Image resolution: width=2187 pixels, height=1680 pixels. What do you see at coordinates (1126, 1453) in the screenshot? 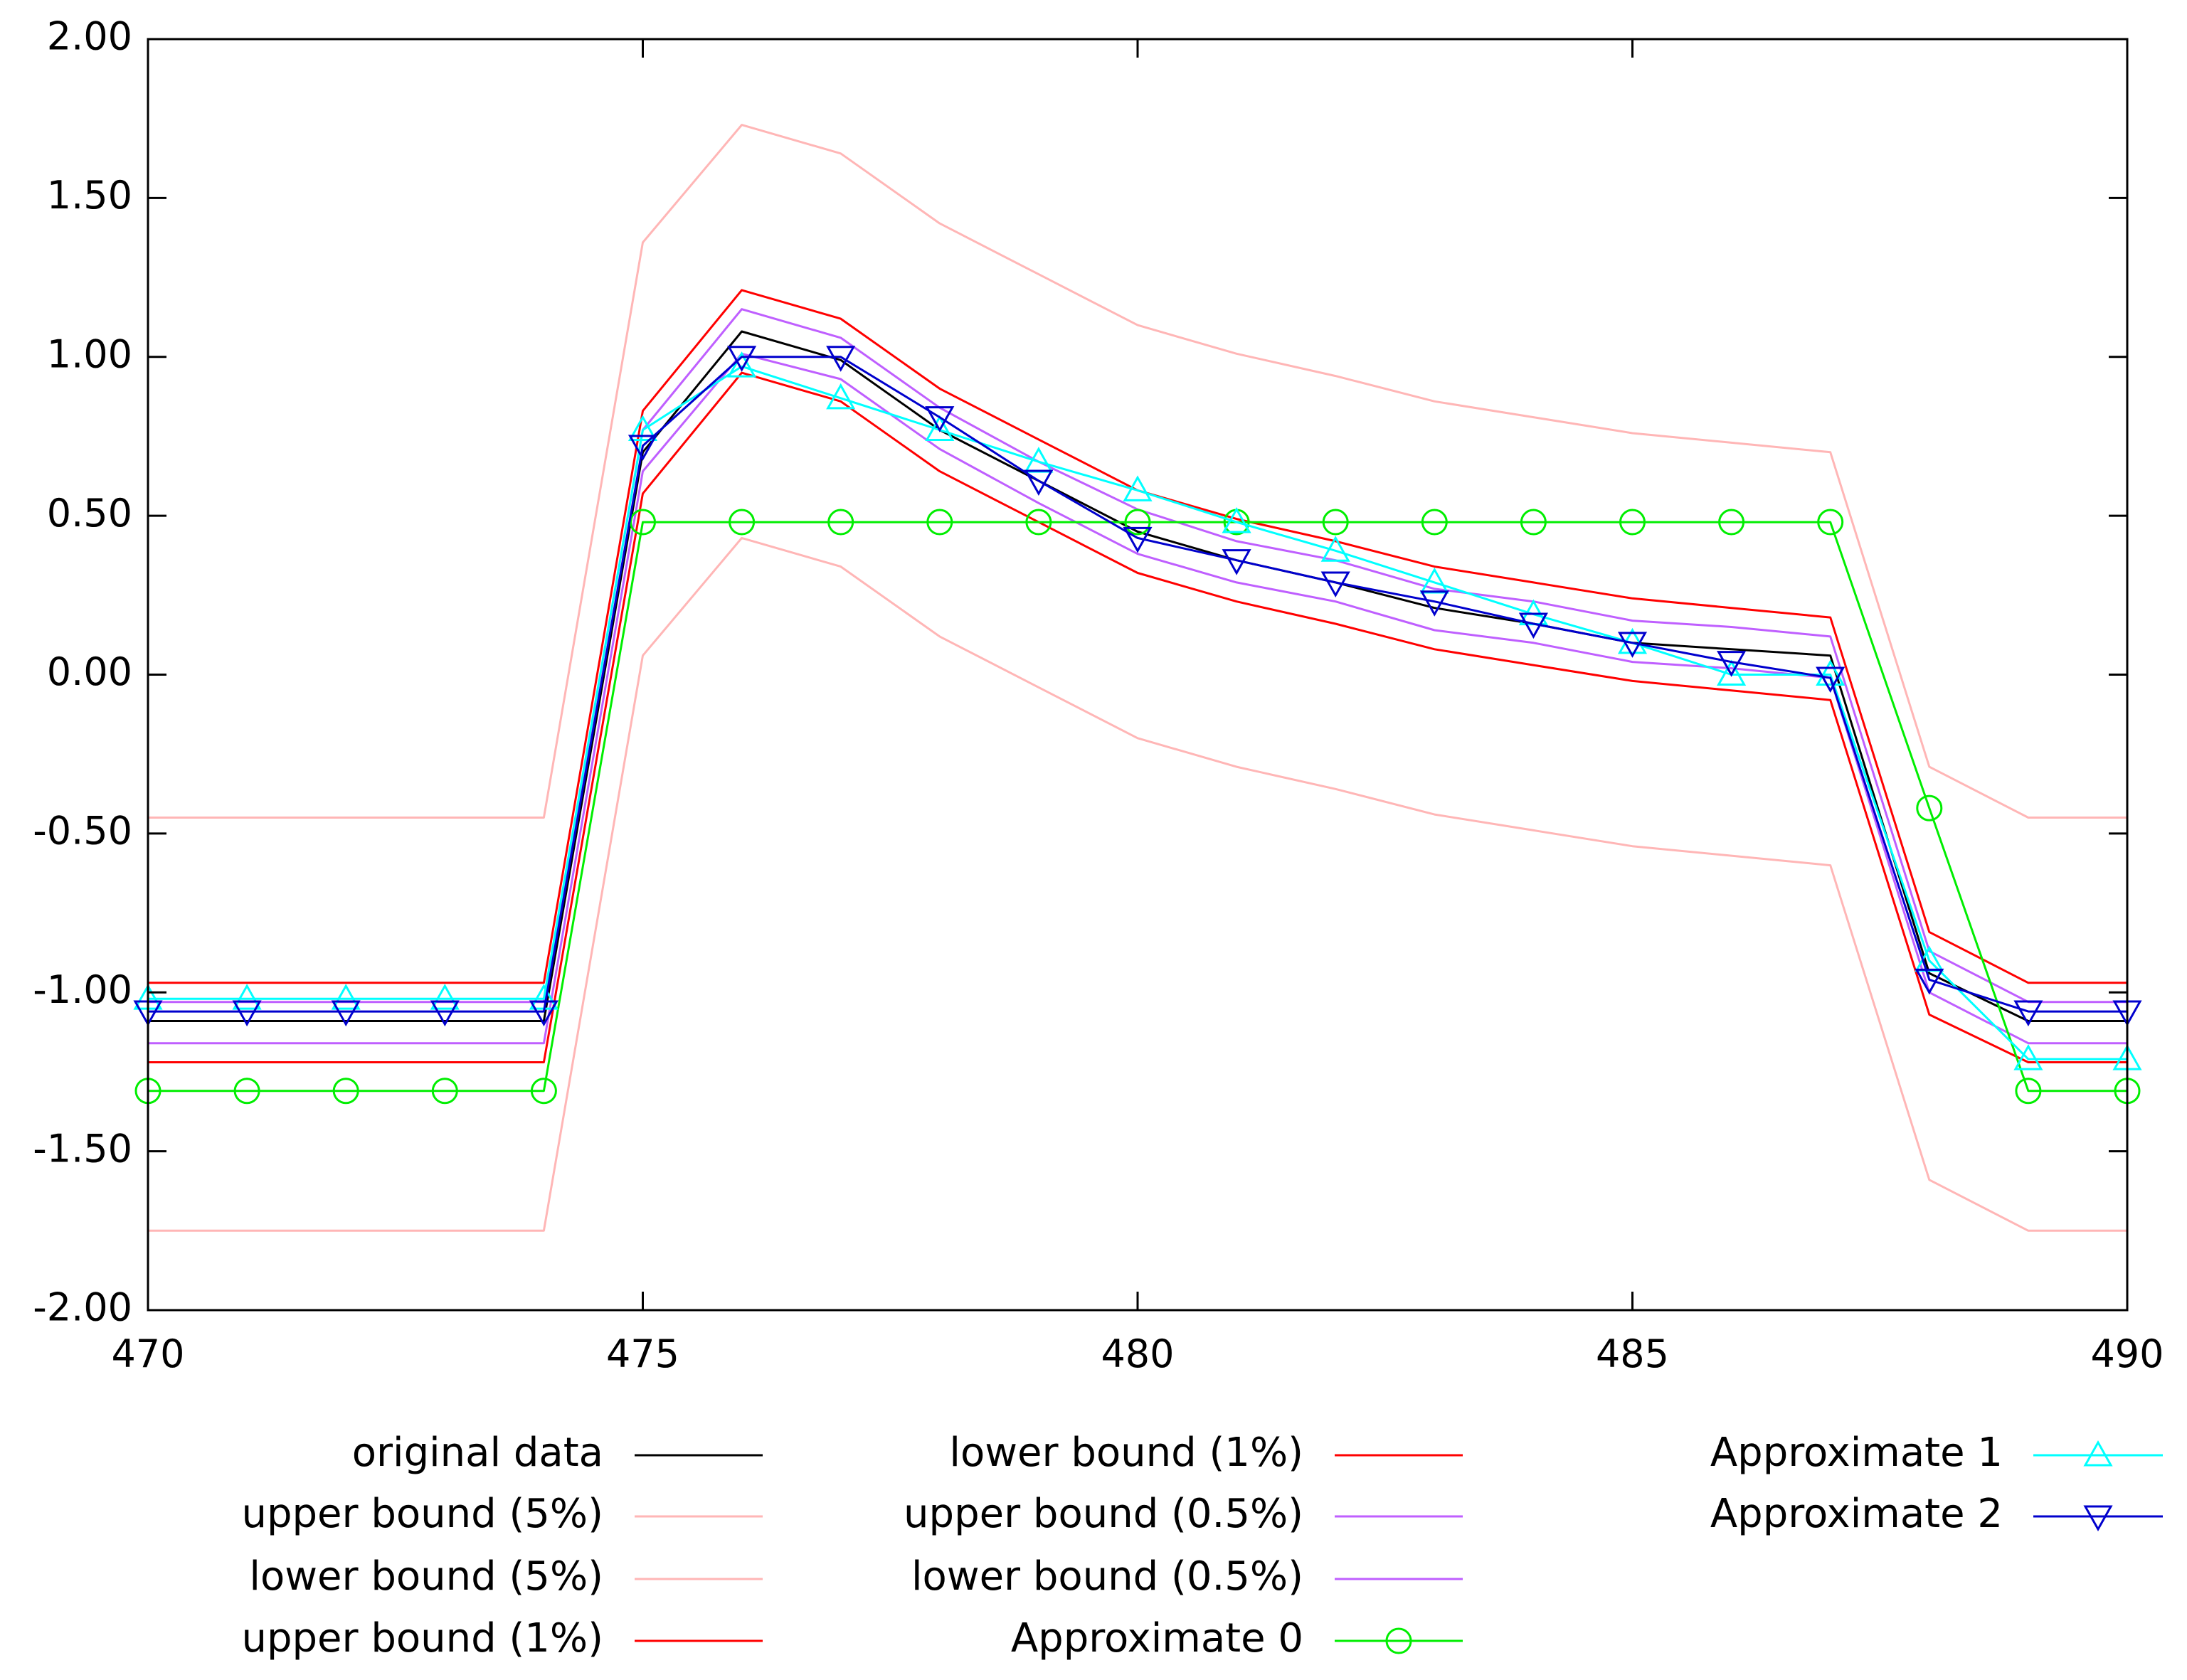
I see `legend-label: lower bound (1%)` at bounding box center [1126, 1453].